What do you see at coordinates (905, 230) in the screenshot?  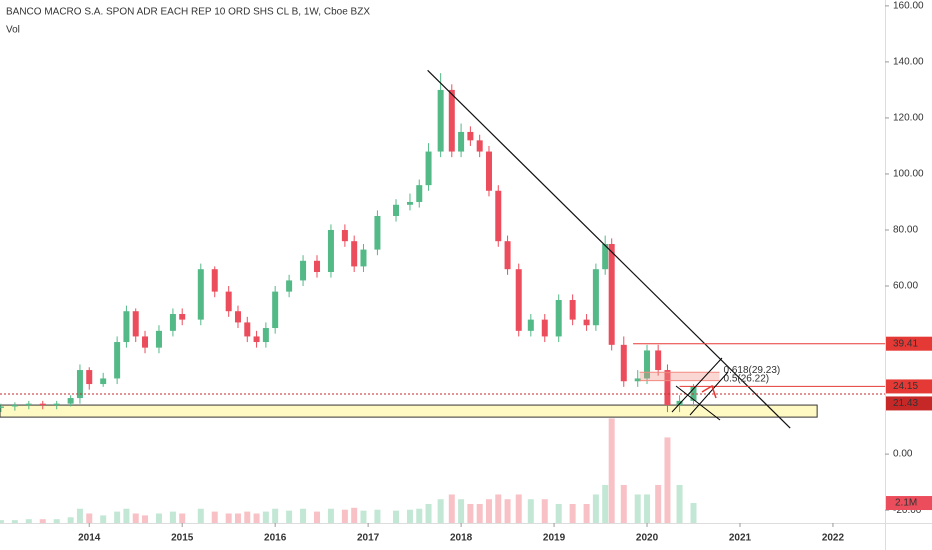 I see `y-tick-label: 80.00` at bounding box center [905, 230].